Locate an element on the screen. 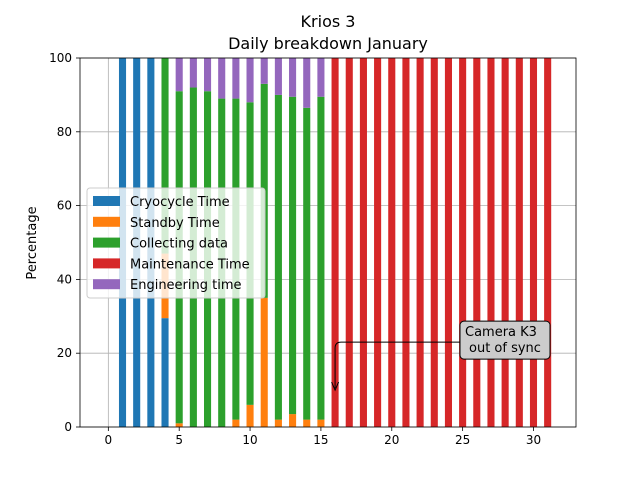 The width and height of the screenshot is (640, 480). annotation-arrow is located at coordinates (397, 365).